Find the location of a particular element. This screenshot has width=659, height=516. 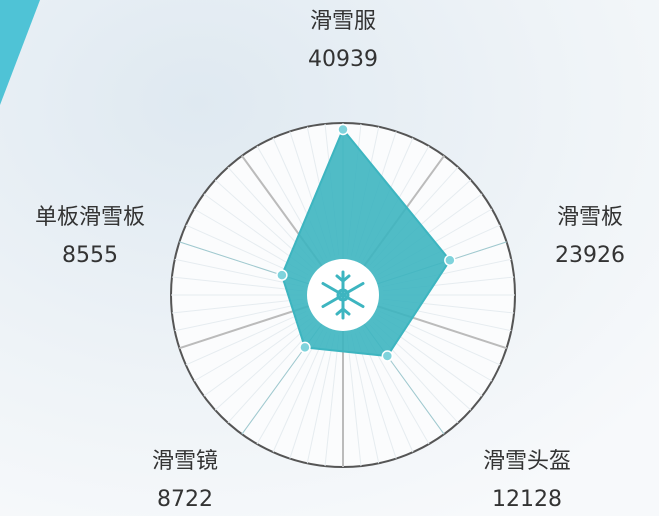

value-label: 12128 is located at coordinates (527, 499).